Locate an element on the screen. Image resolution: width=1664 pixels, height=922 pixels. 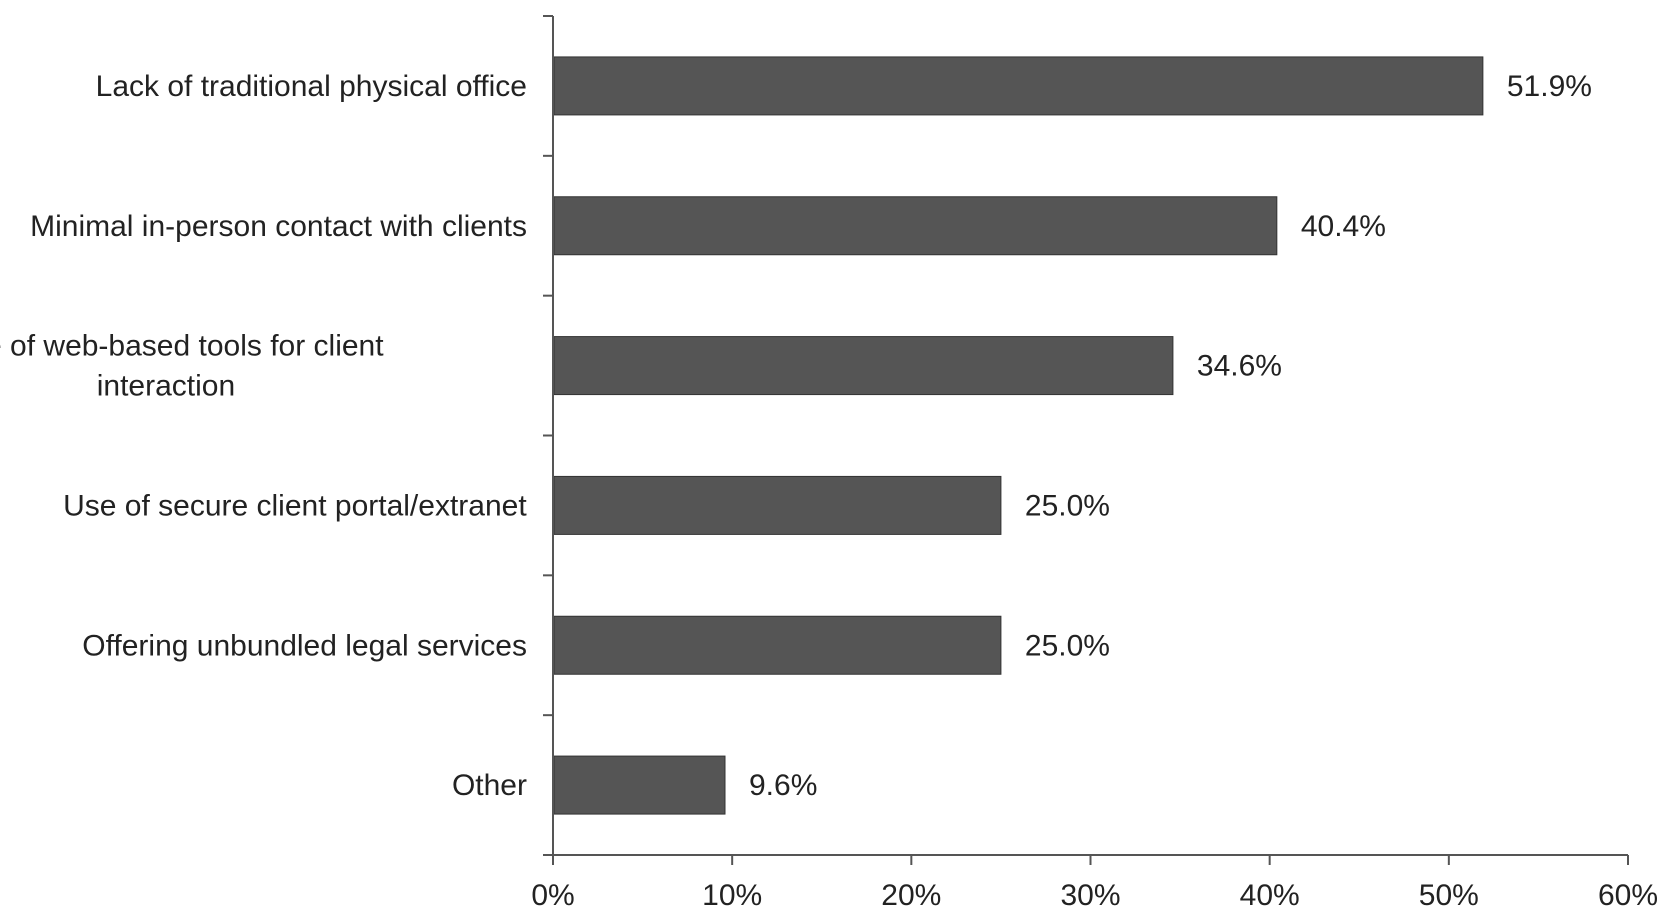
bar-minimal-in-person-contact-with-clients is located at coordinates (915, 226).